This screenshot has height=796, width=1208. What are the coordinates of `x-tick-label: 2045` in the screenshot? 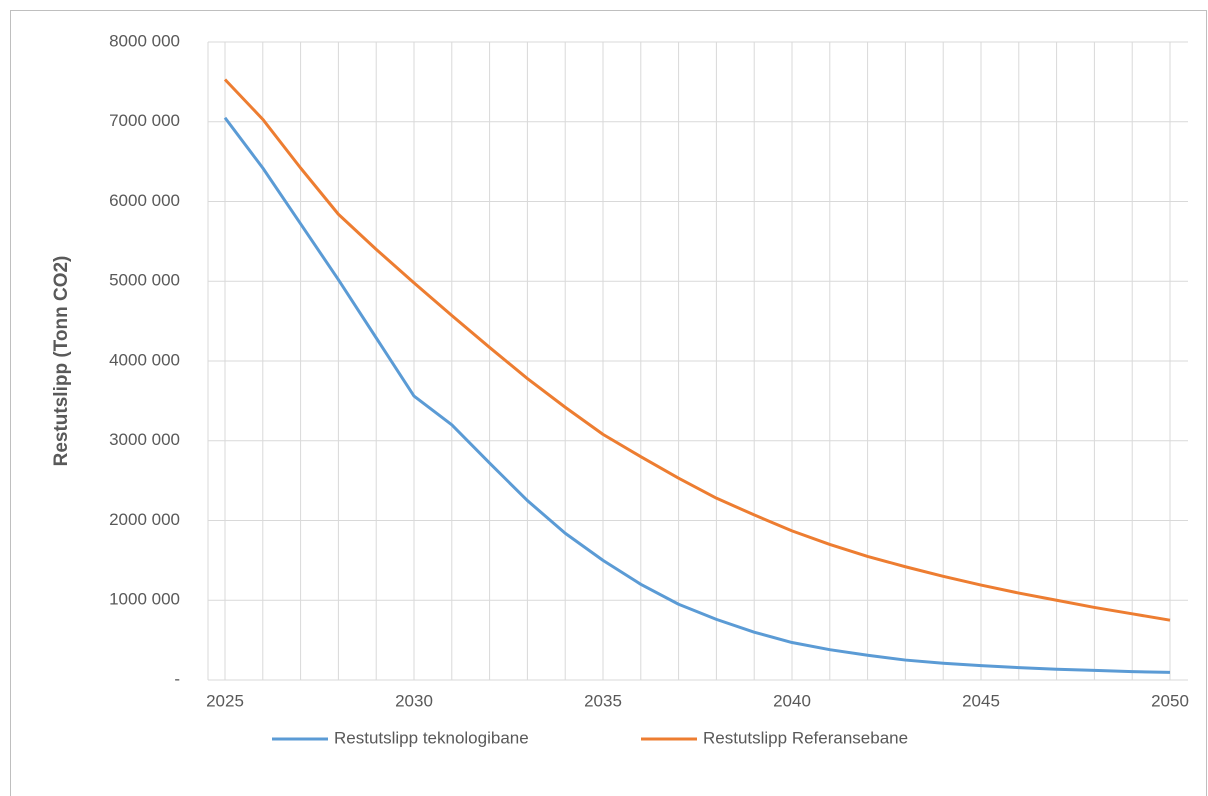 It's located at (981, 700).